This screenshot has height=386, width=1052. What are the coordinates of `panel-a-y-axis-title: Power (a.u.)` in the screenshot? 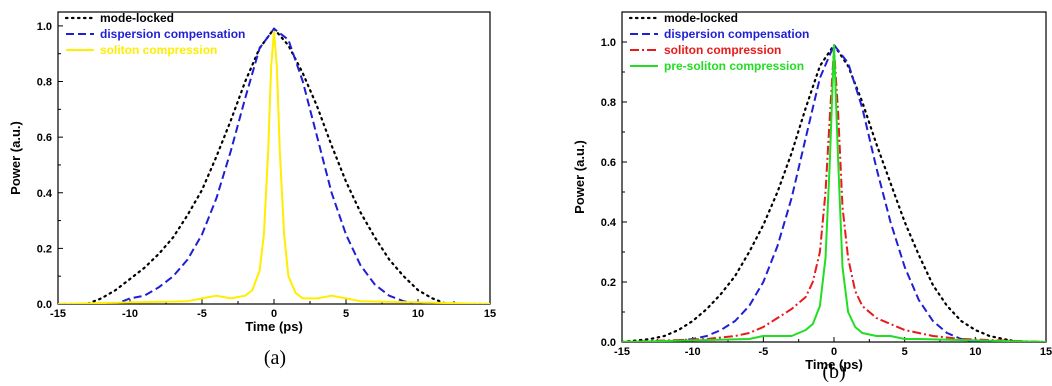 It's located at (15, 158).